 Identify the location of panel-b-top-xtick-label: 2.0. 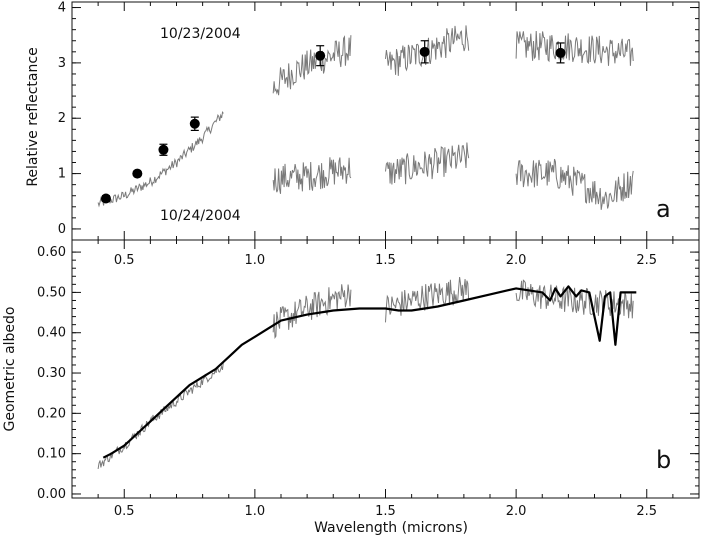
(516, 260).